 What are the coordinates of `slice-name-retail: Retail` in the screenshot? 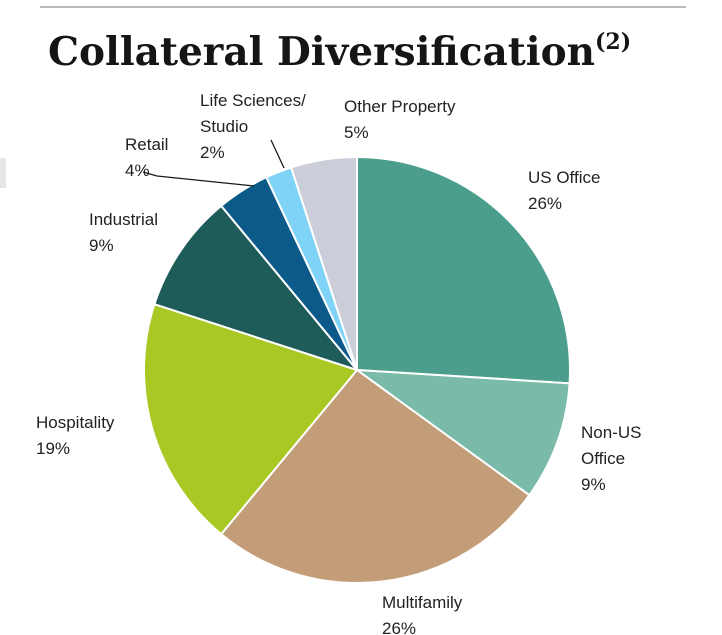 It's located at (146, 144).